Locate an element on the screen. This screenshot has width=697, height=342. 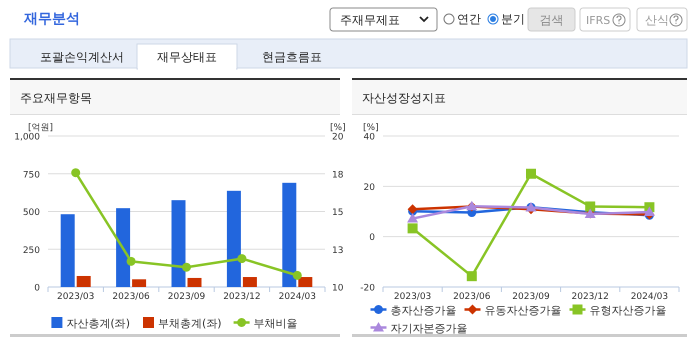
legend-label: 총자산증가율 is located at coordinates (423, 310).